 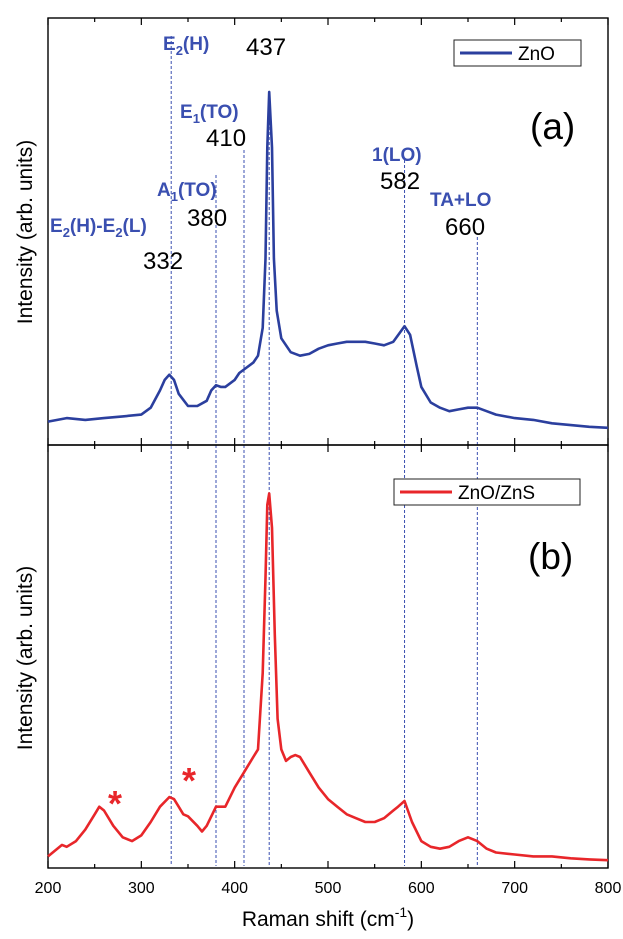 I want to click on legend-label: ZnO/ZnS, so click(x=496, y=493).